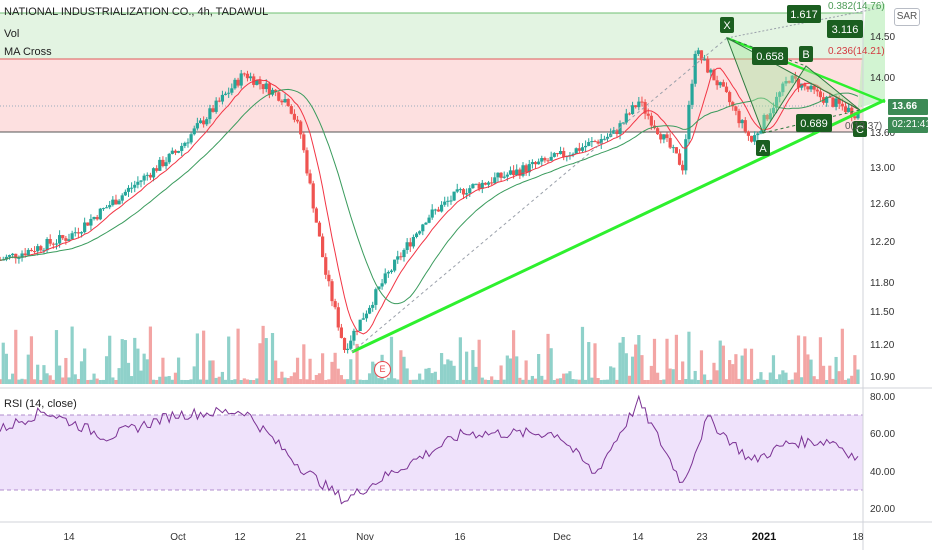 The height and width of the screenshot is (555, 932). What do you see at coordinates (382, 369) in the screenshot?
I see `earnings-marker: E` at bounding box center [382, 369].